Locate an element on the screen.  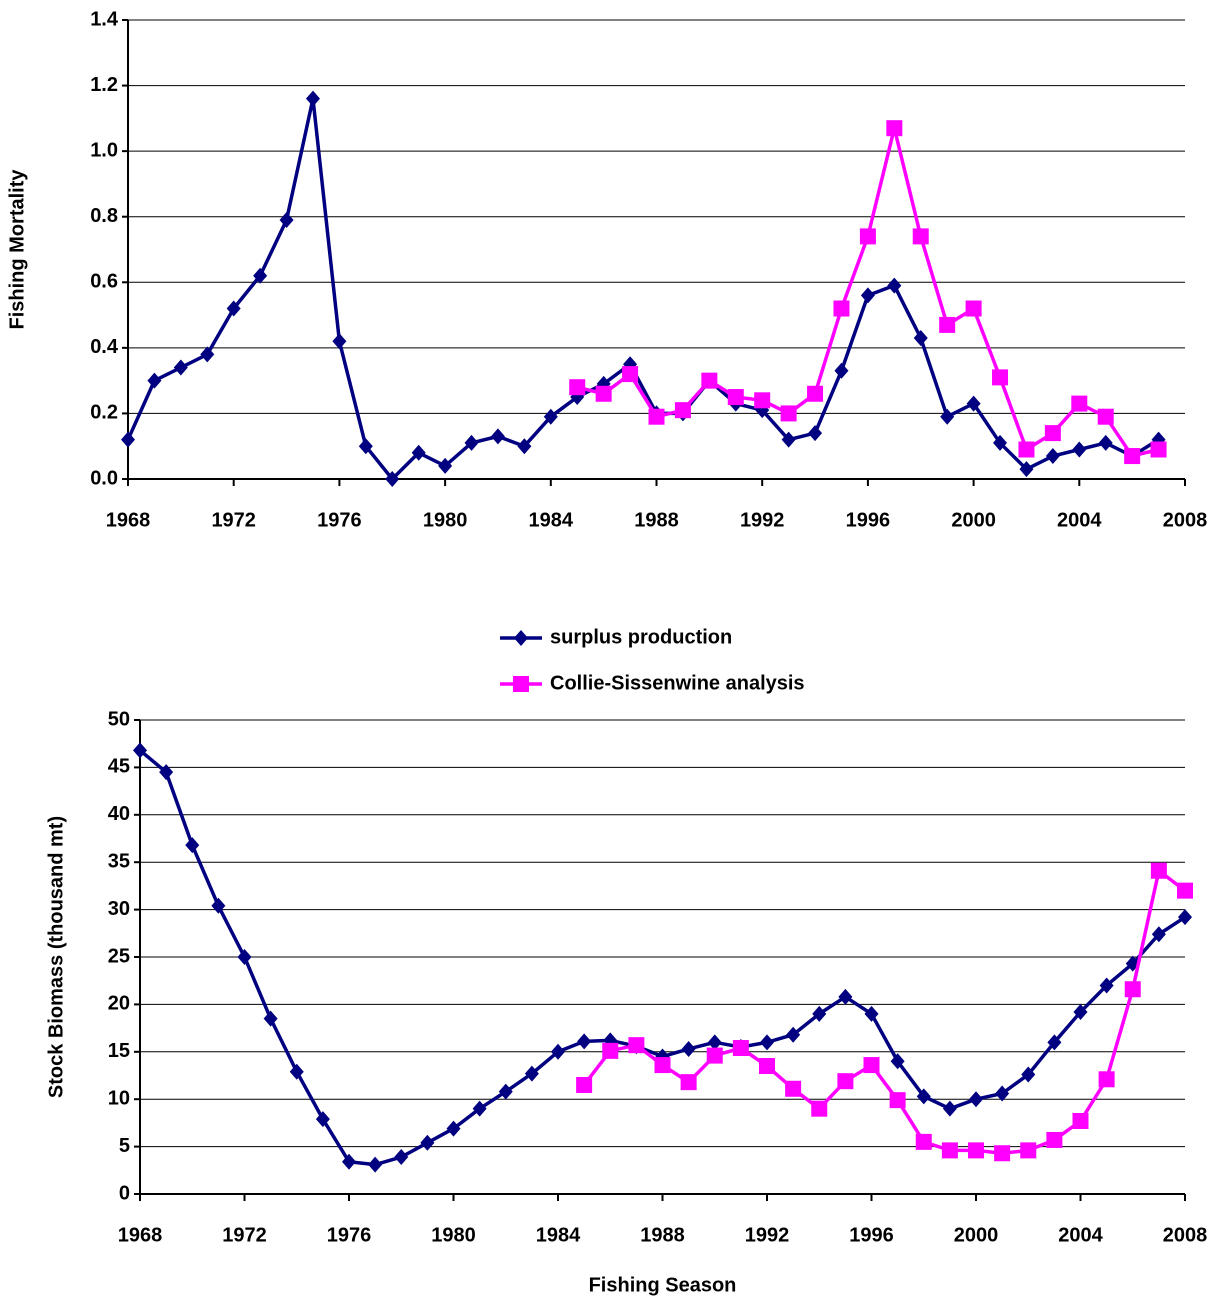
x-tick-label: 1992 is located at coordinates (767, 1235).